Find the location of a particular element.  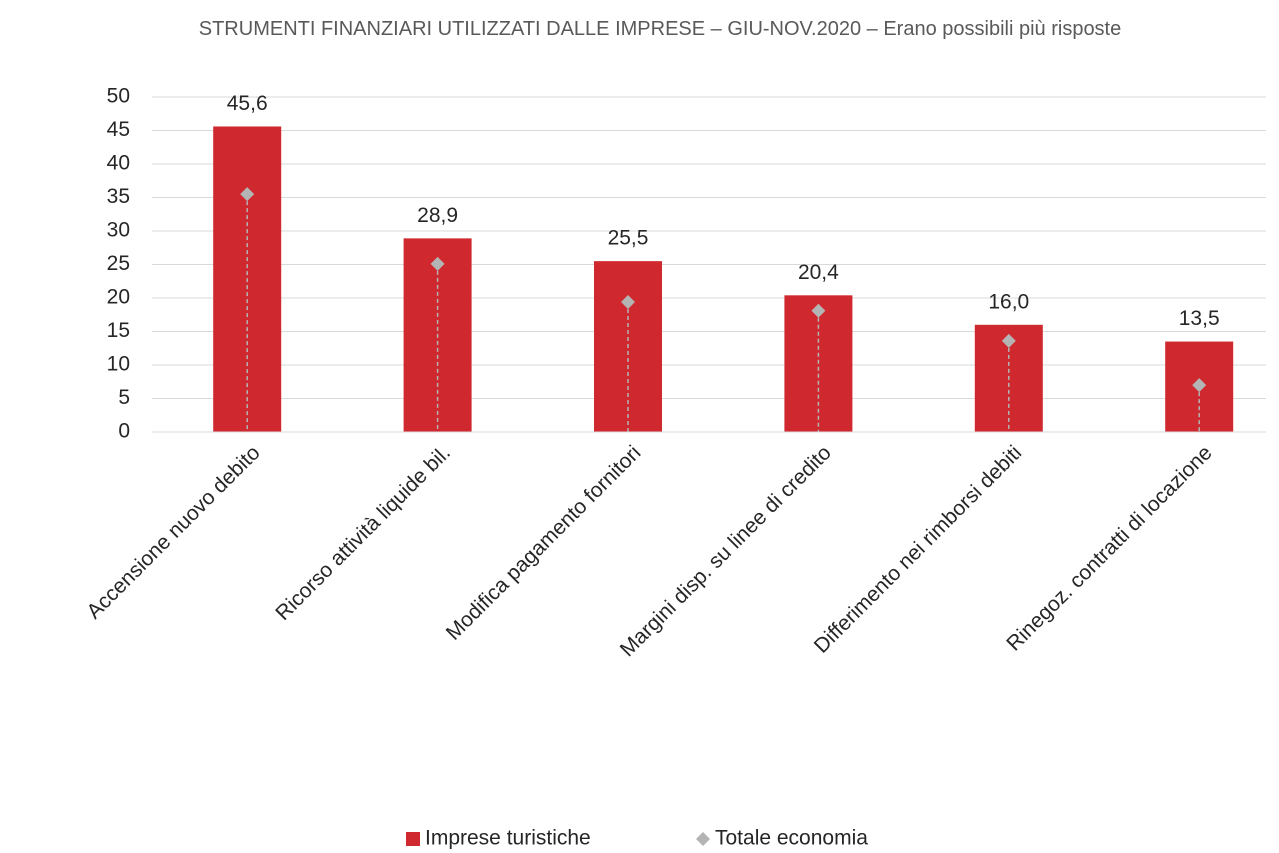

y-tick-label: 15 is located at coordinates (118, 330).